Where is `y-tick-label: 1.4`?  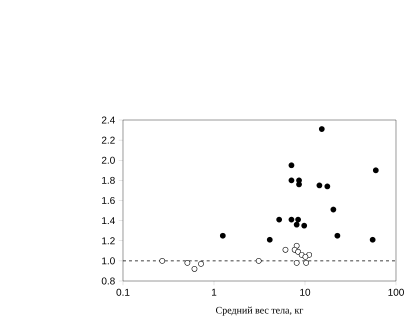 y-tick-label: 1.4 is located at coordinates (108, 220).